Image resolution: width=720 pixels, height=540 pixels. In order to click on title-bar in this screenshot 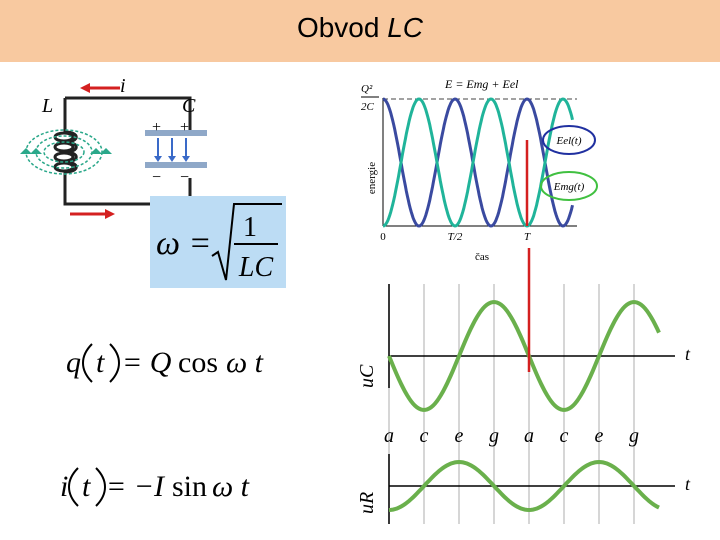, I will do `click(360, 31)`.